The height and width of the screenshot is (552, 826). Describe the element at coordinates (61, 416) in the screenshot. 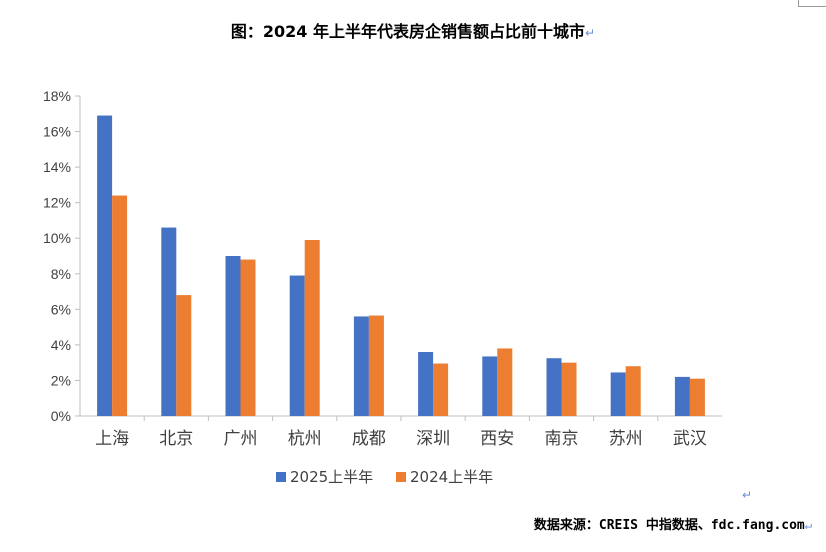

I see `y-tick-label: 0%` at that location.